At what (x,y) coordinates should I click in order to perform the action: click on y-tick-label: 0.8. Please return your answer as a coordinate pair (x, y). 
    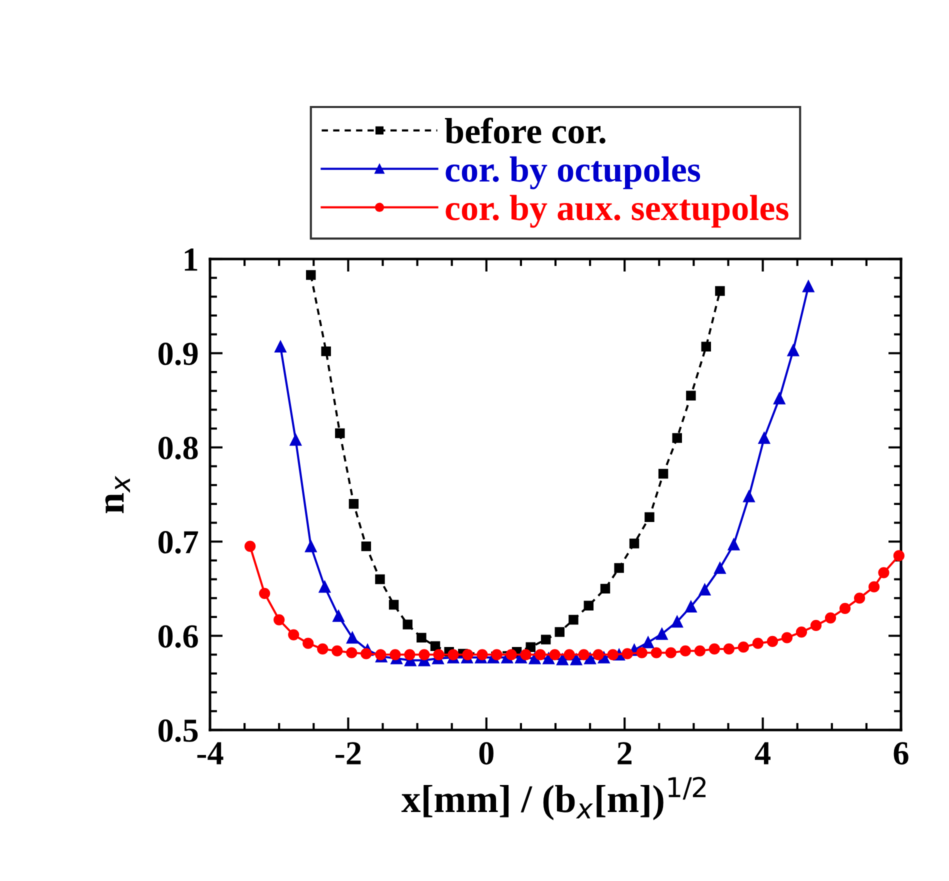
    Looking at the image, I should click on (178, 448).